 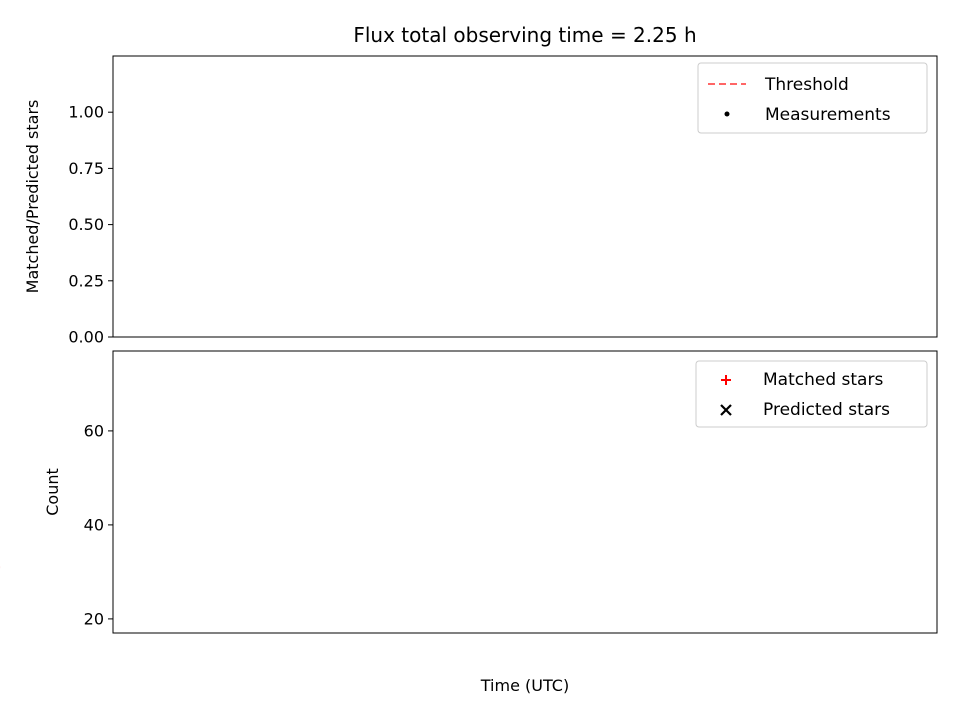 I want to click on legend-measurements-label: Measurements, so click(x=828, y=115).